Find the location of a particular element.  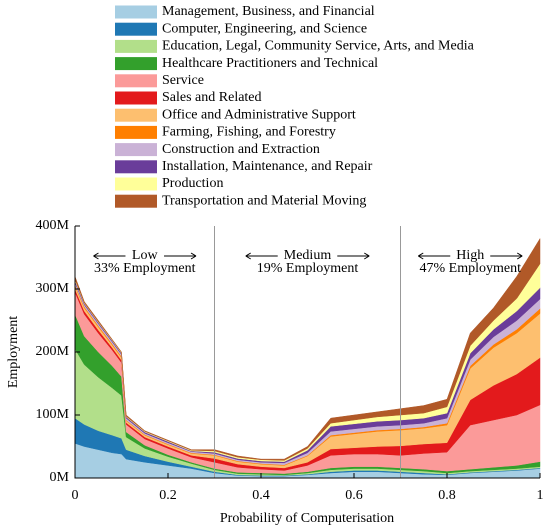

y-tick-label: 0M is located at coordinates (60, 477).